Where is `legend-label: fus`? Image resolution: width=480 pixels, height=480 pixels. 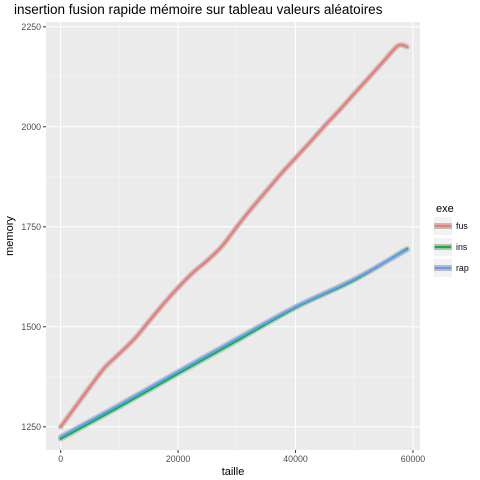 legend-label: fus is located at coordinates (462, 226).